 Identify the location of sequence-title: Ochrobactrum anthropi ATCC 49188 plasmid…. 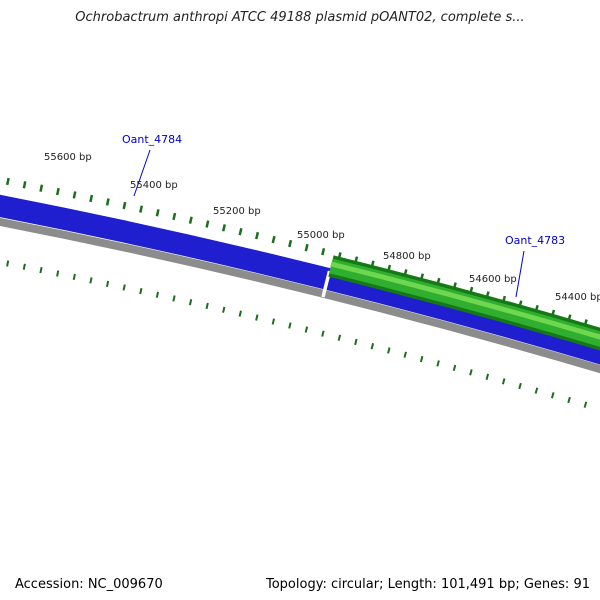
(300, 17).